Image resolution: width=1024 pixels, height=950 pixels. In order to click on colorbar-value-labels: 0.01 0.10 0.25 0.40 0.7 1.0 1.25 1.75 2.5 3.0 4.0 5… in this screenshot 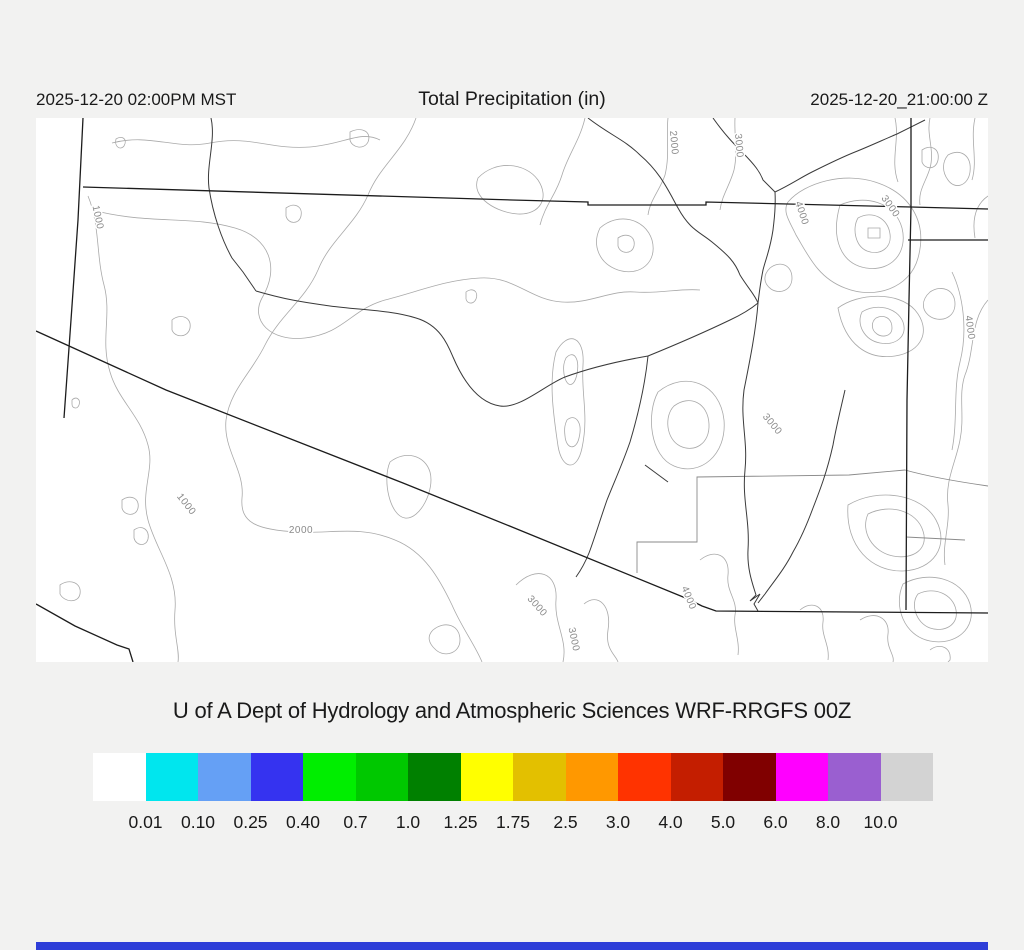, I will do `click(512, 824)`.